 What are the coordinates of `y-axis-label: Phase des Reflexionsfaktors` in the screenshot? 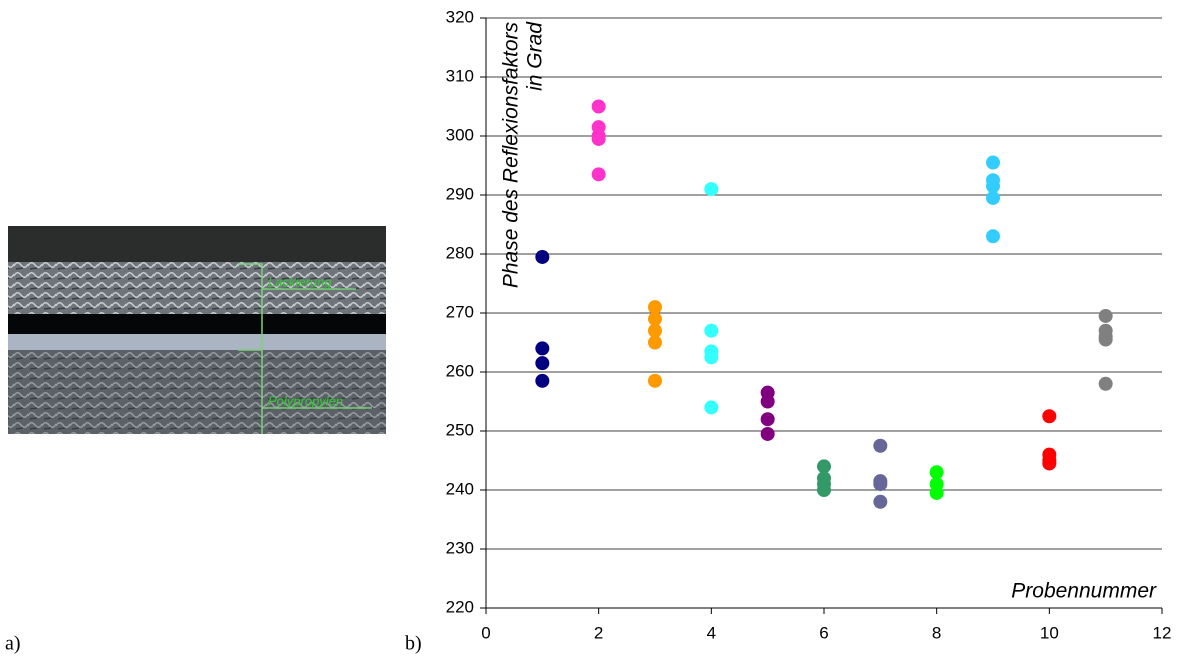 It's located at (511, 155).